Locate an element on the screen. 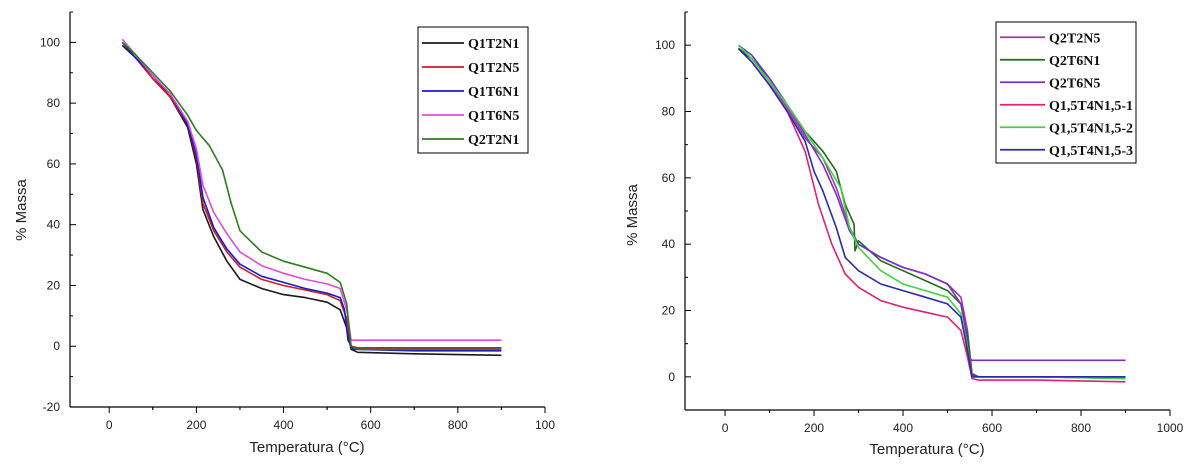 This screenshot has height=469, width=1199. legend-label: Q2T6N5 is located at coordinates (1074, 83).